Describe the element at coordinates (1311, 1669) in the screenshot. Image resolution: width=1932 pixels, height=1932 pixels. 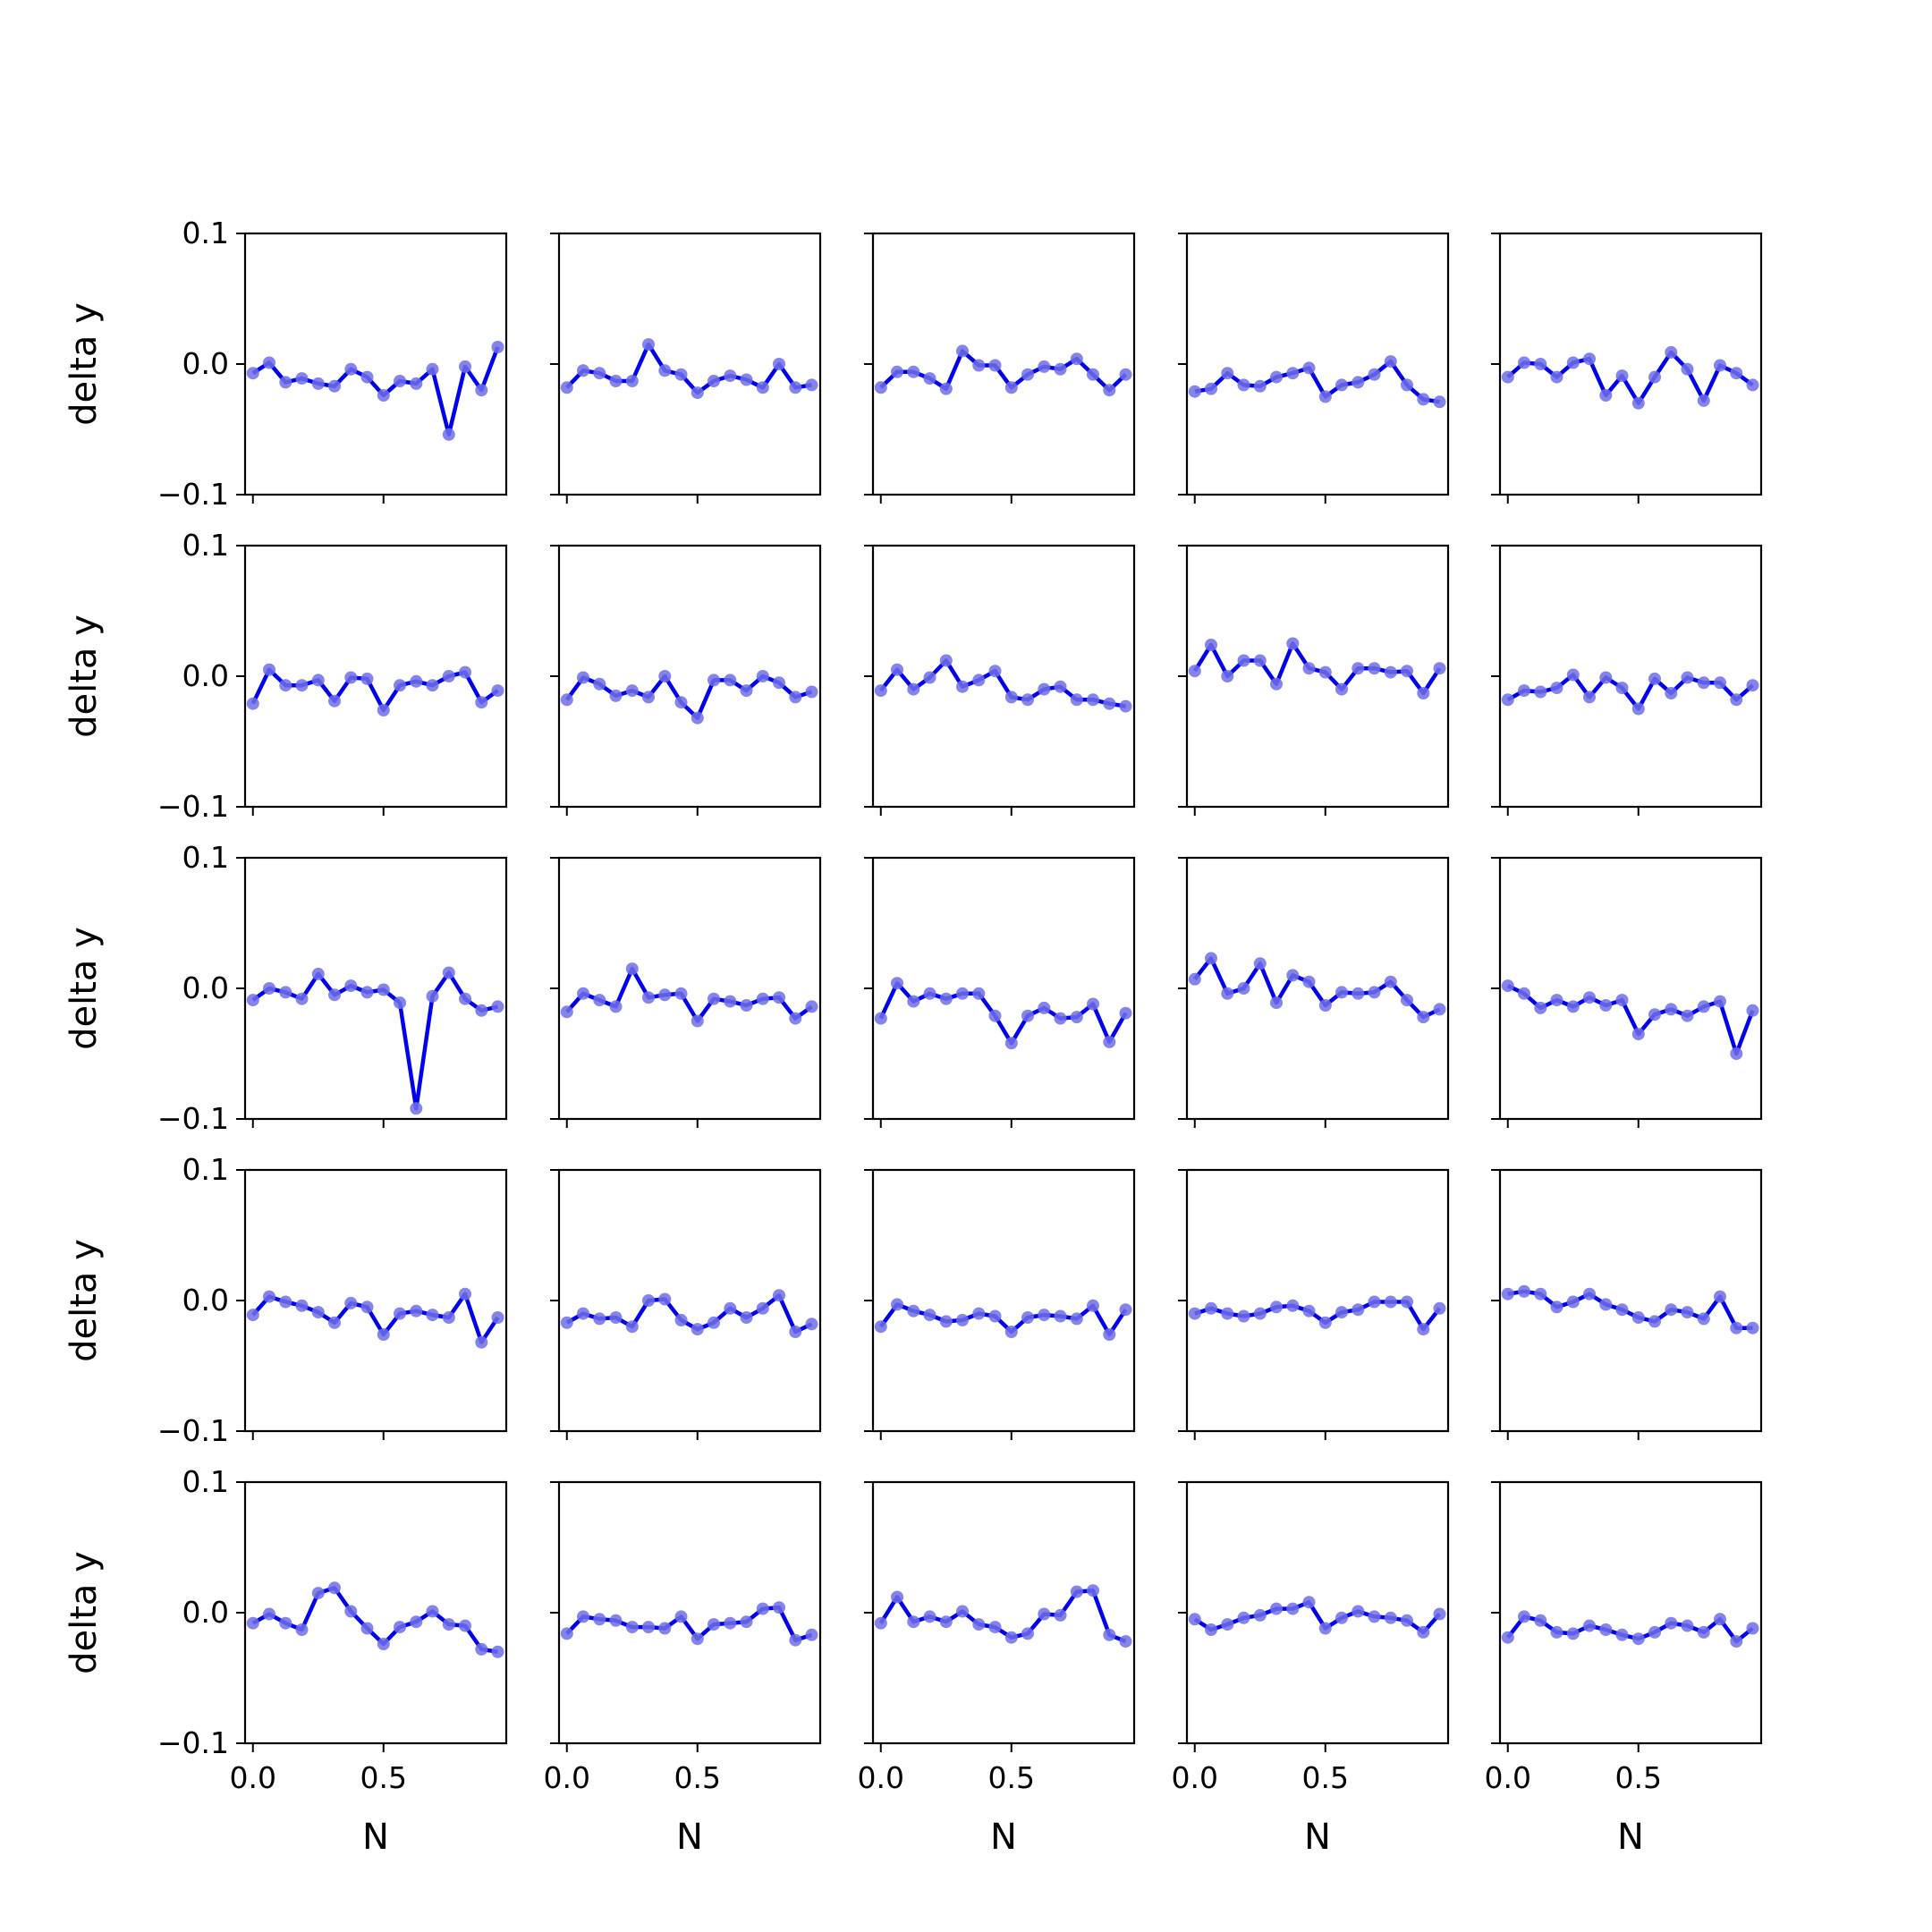
I see `subplot-r5-c4: 0.0 0.5 N` at that location.